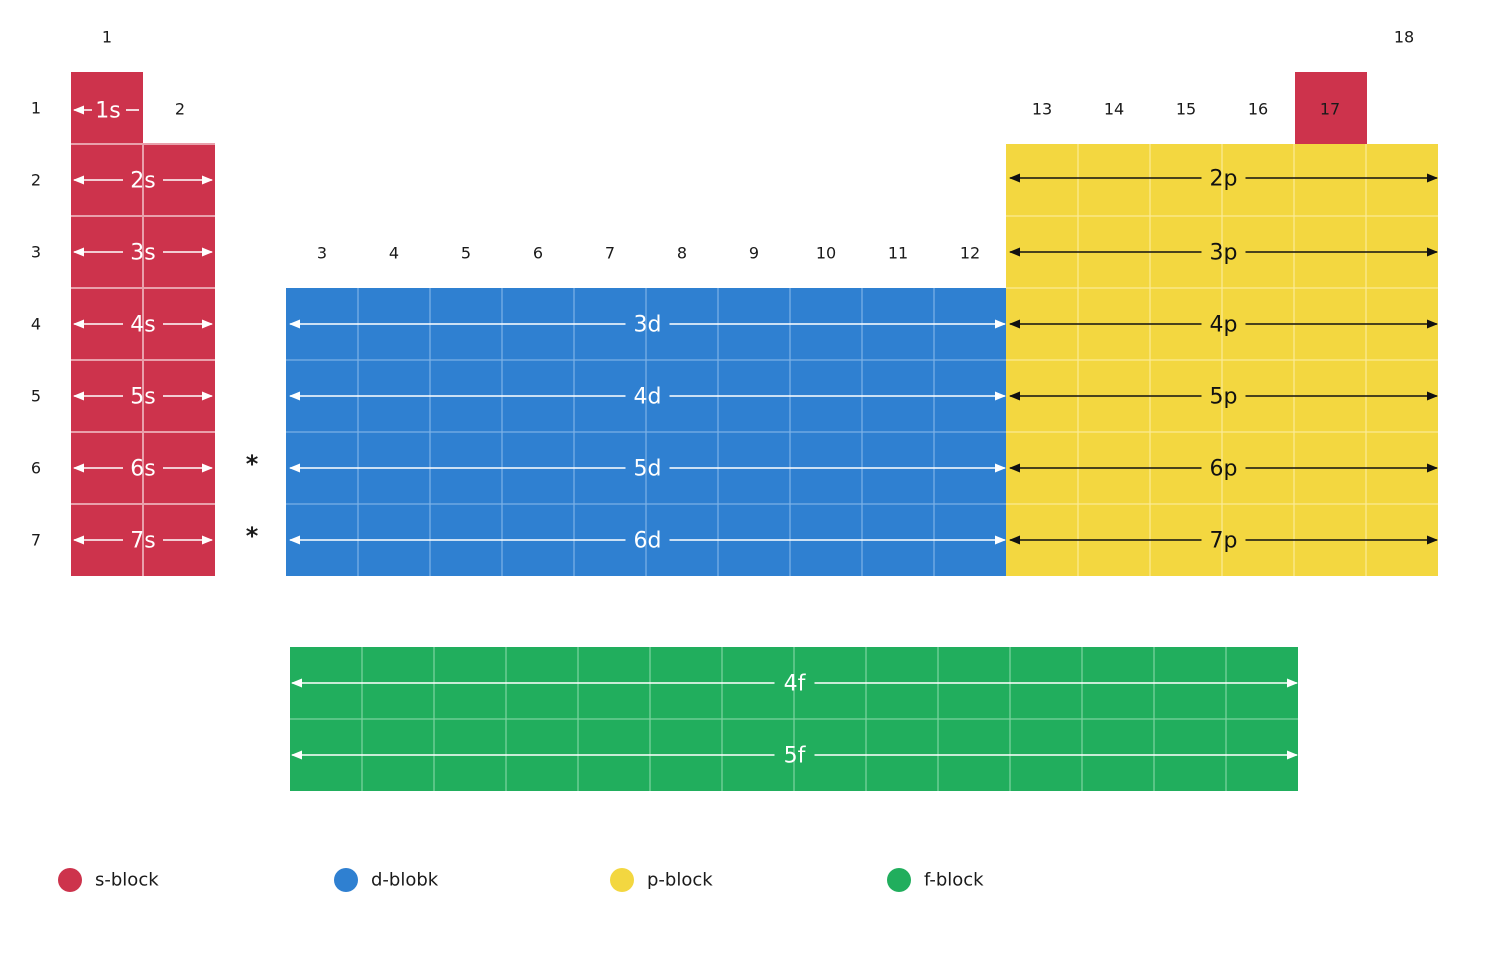 This screenshot has height=963, width=1512. I want to click on legend-item: p-block, so click(661, 880).